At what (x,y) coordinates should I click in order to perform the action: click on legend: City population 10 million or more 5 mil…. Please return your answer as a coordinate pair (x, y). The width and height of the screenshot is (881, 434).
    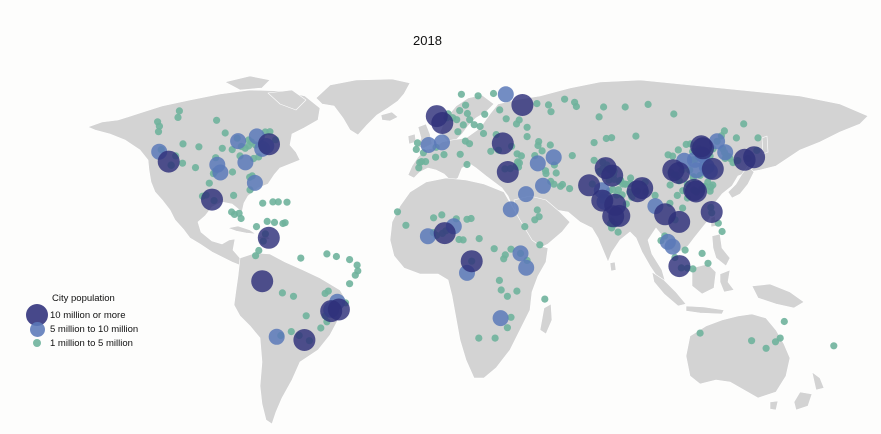
    Looking at the image, I should click on (81, 321).